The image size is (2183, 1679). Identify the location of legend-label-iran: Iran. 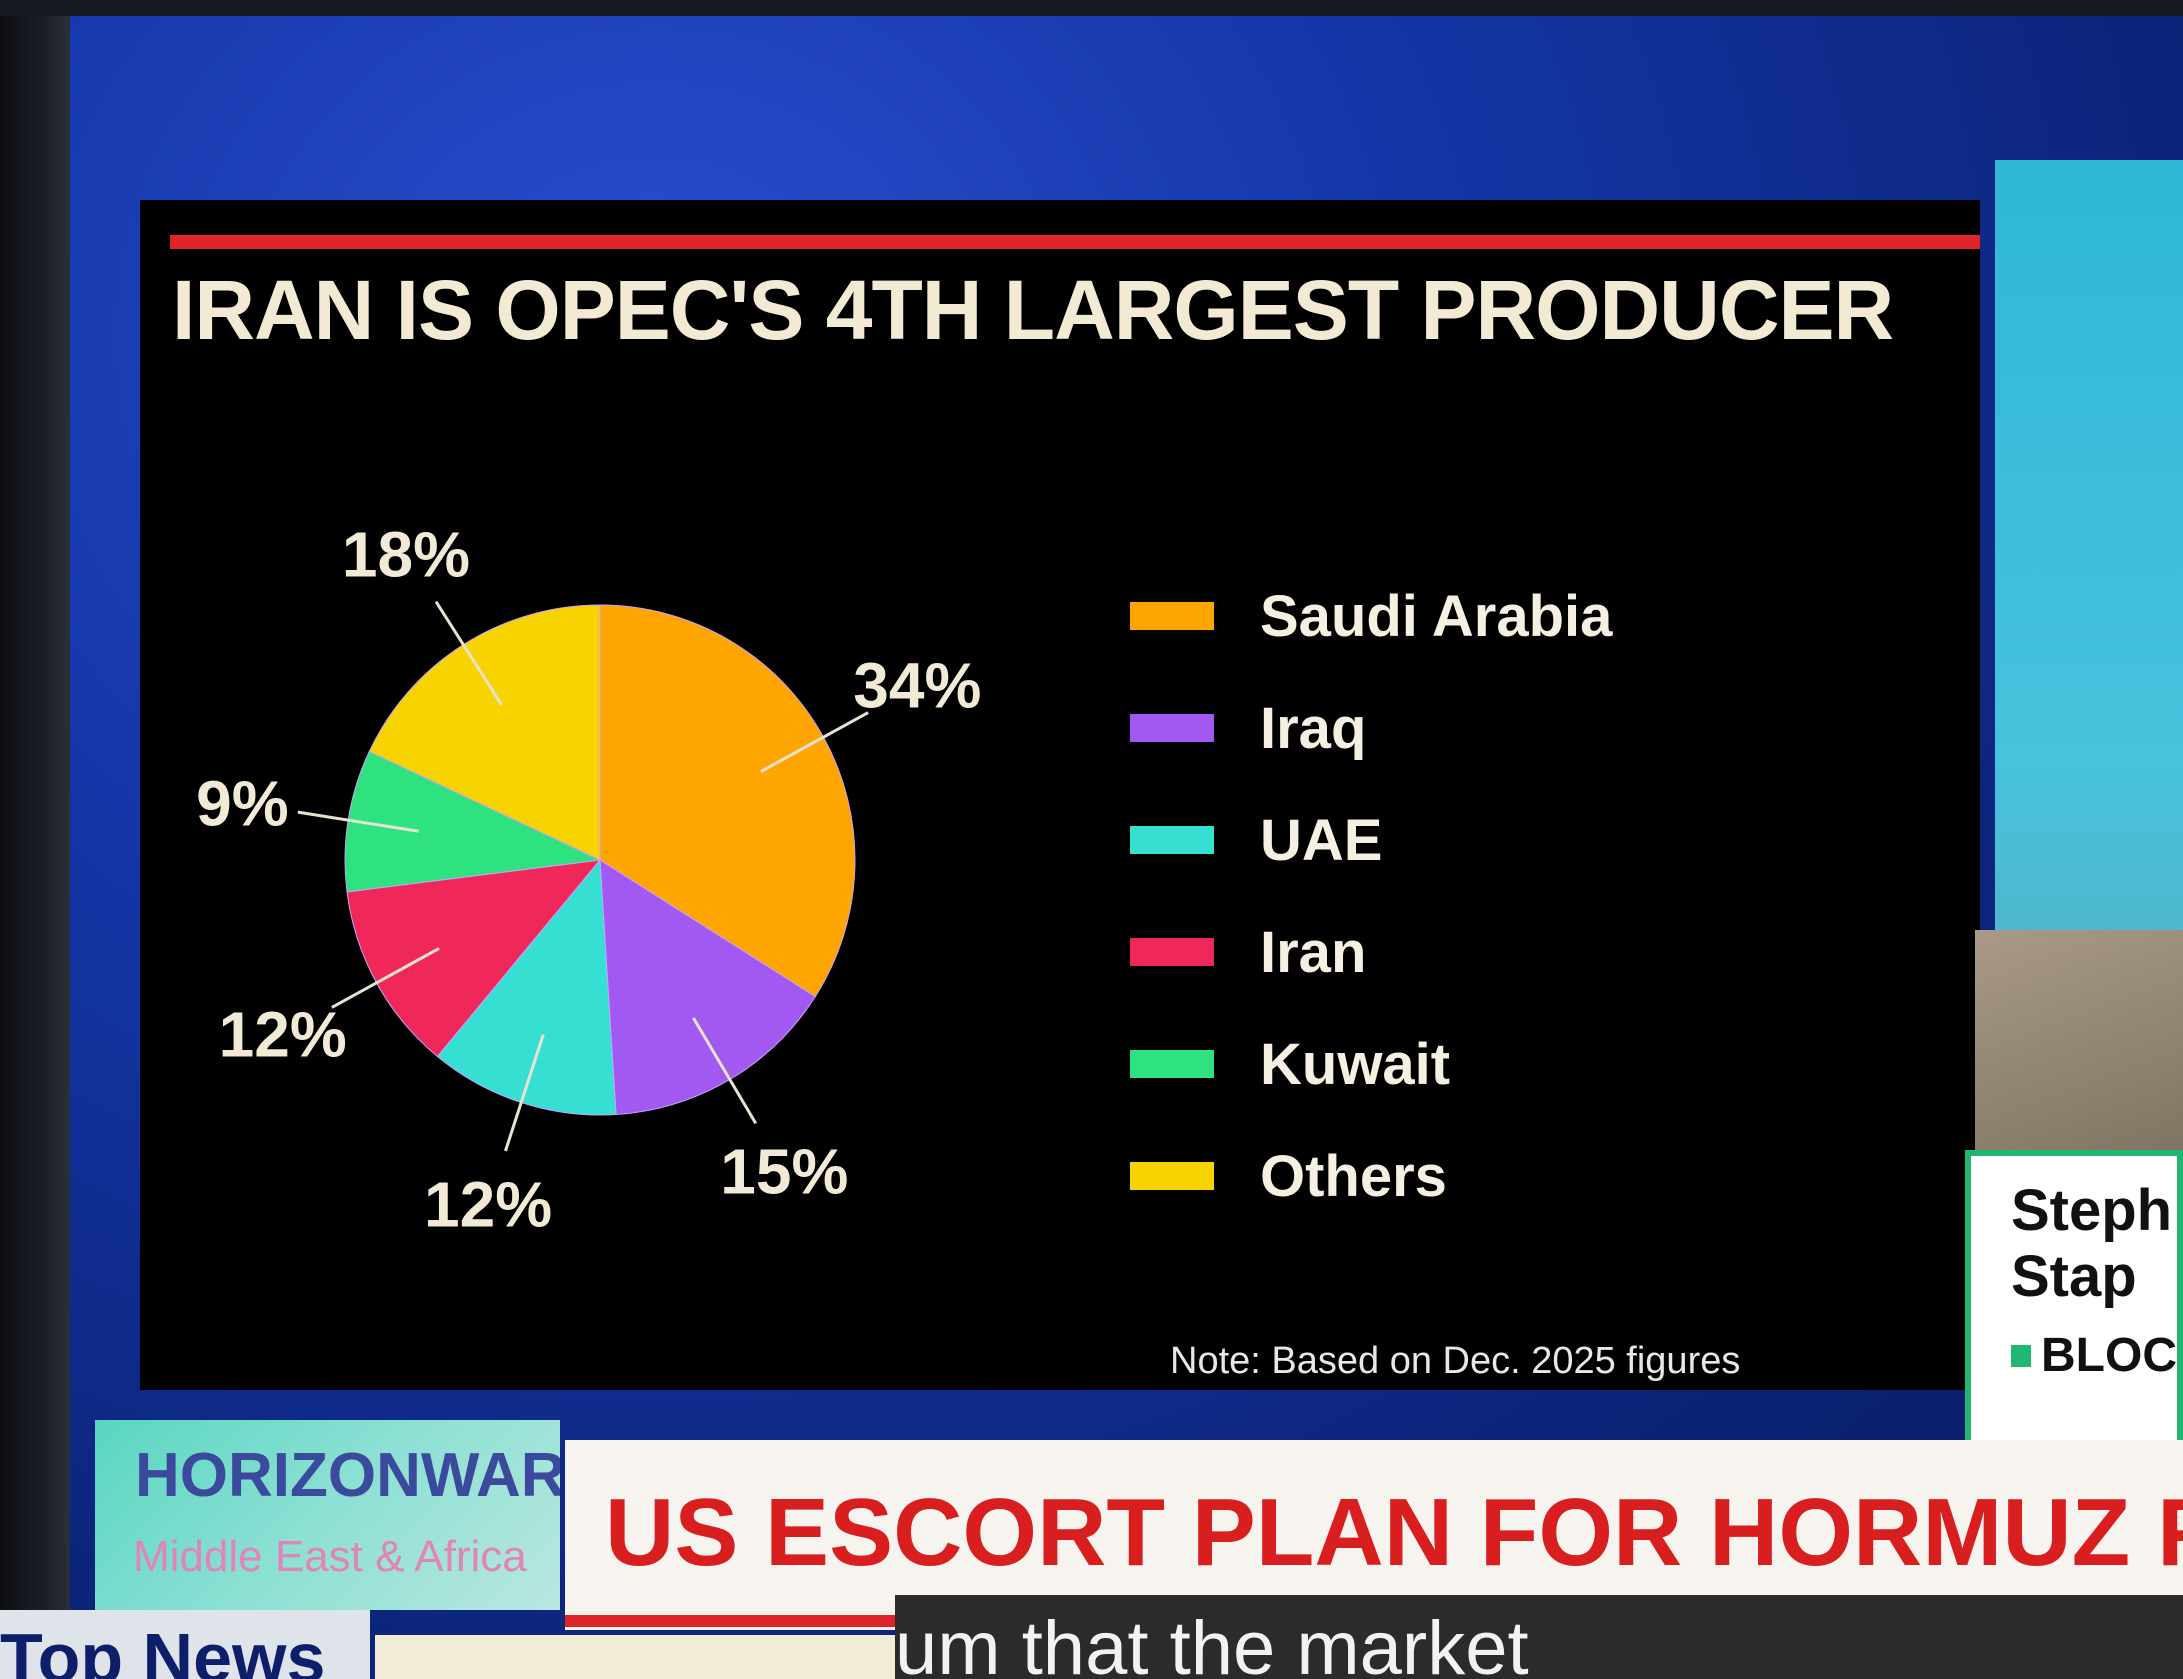
(1313, 952).